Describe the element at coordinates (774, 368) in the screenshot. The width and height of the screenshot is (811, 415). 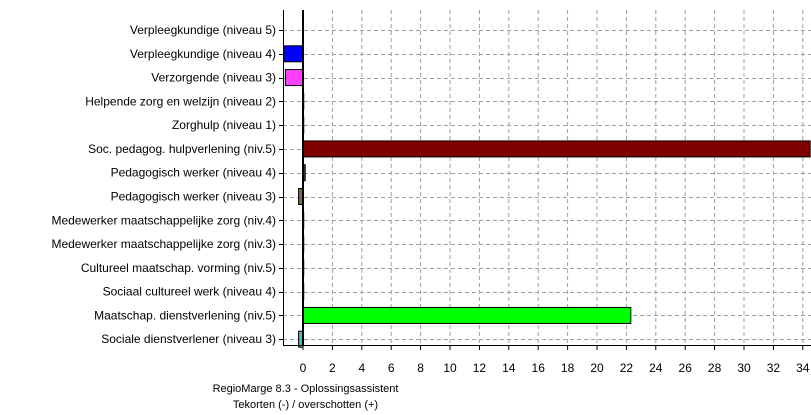
I see `x-tick-label: 32` at that location.